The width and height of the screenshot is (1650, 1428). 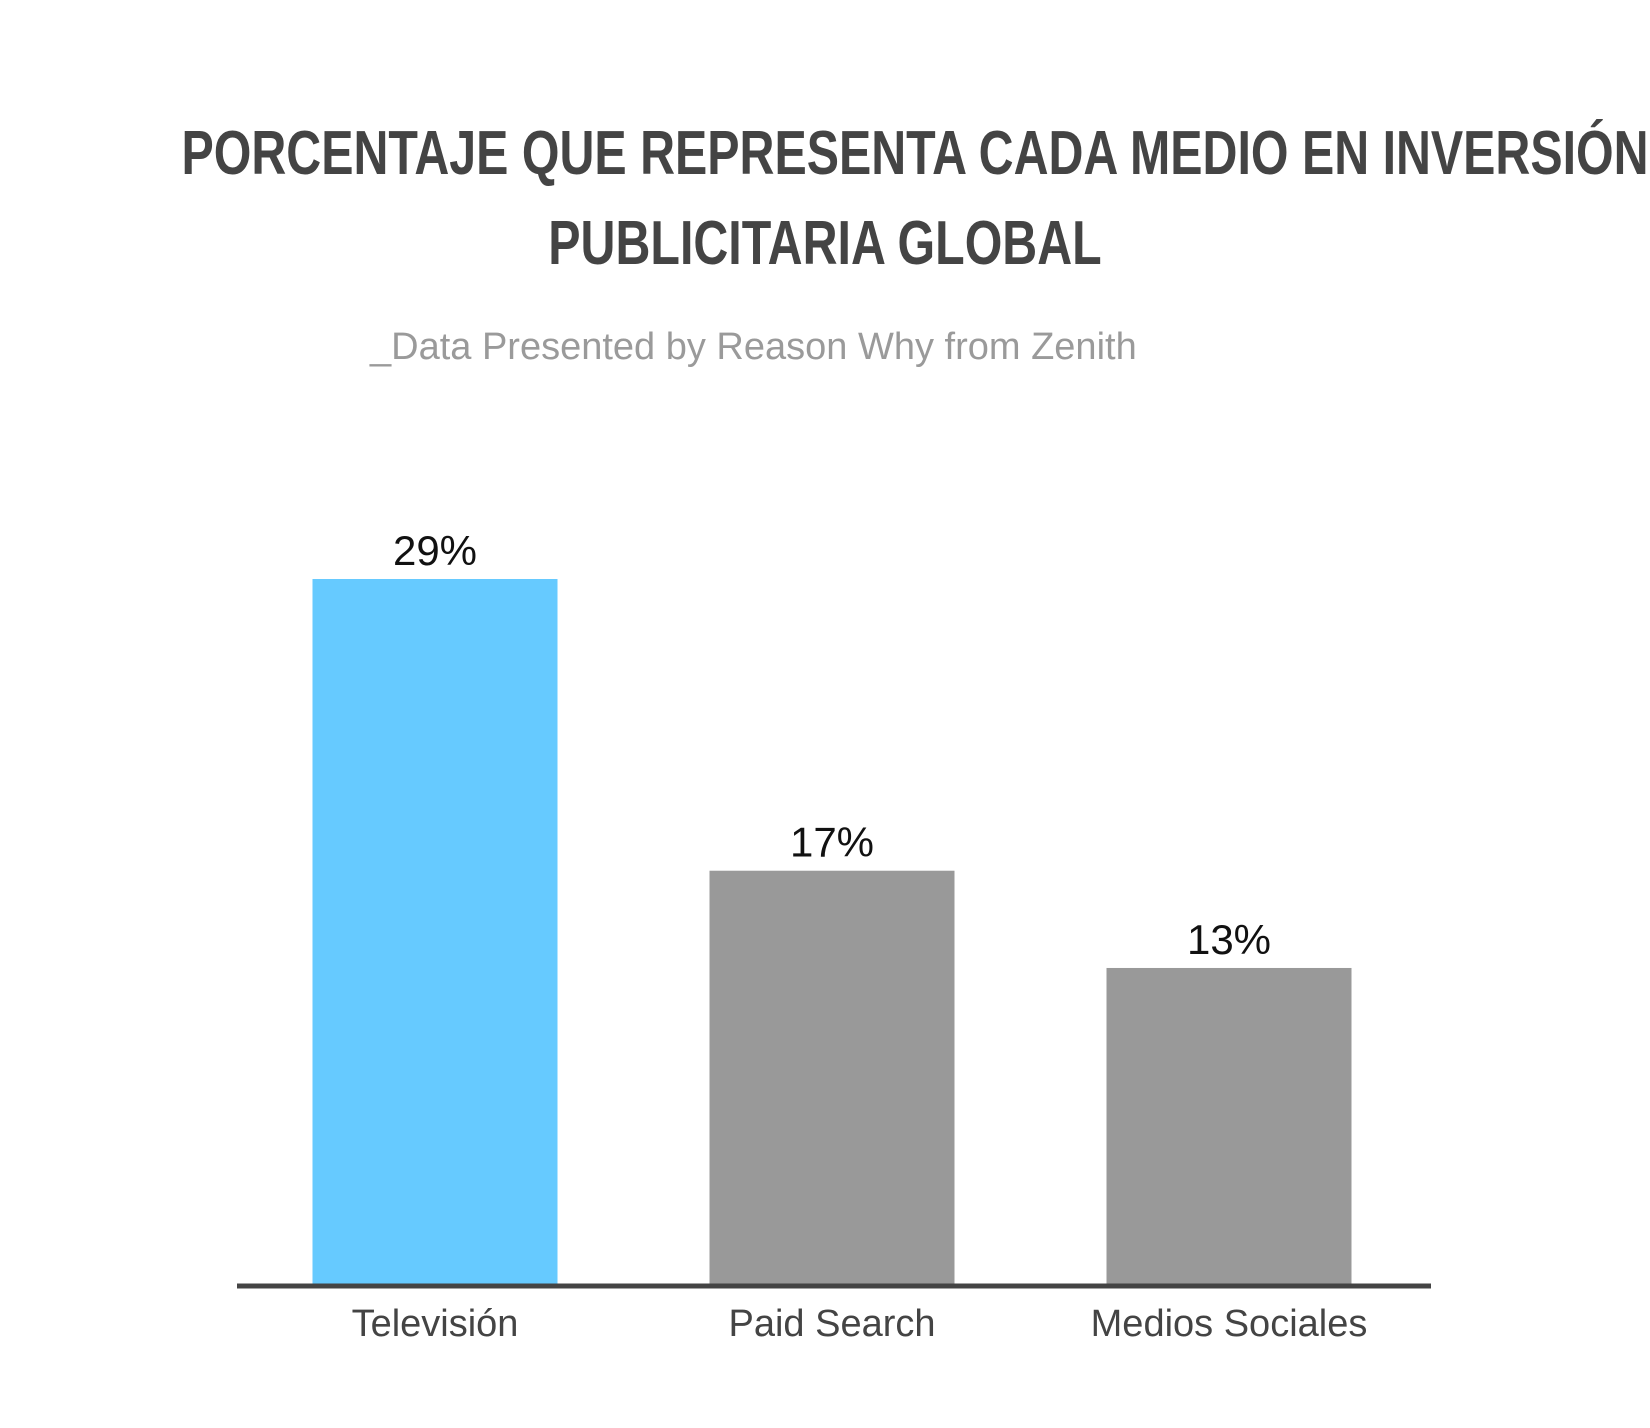 What do you see at coordinates (435, 1324) in the screenshot?
I see `category-label-1: Televisión` at bounding box center [435, 1324].